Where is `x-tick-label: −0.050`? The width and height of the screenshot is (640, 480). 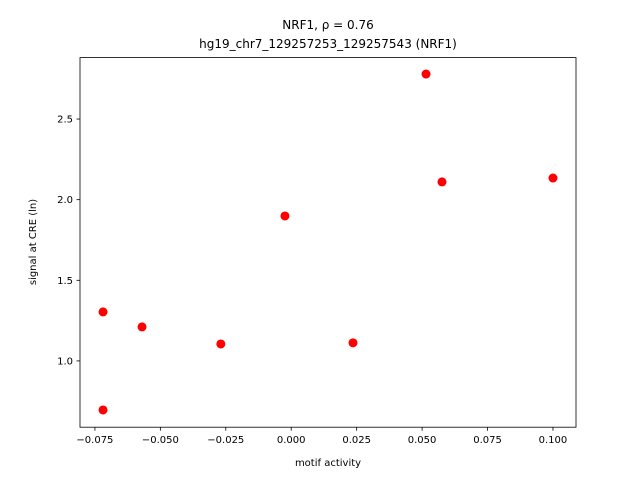 x-tick-label: −0.050 is located at coordinates (160, 440).